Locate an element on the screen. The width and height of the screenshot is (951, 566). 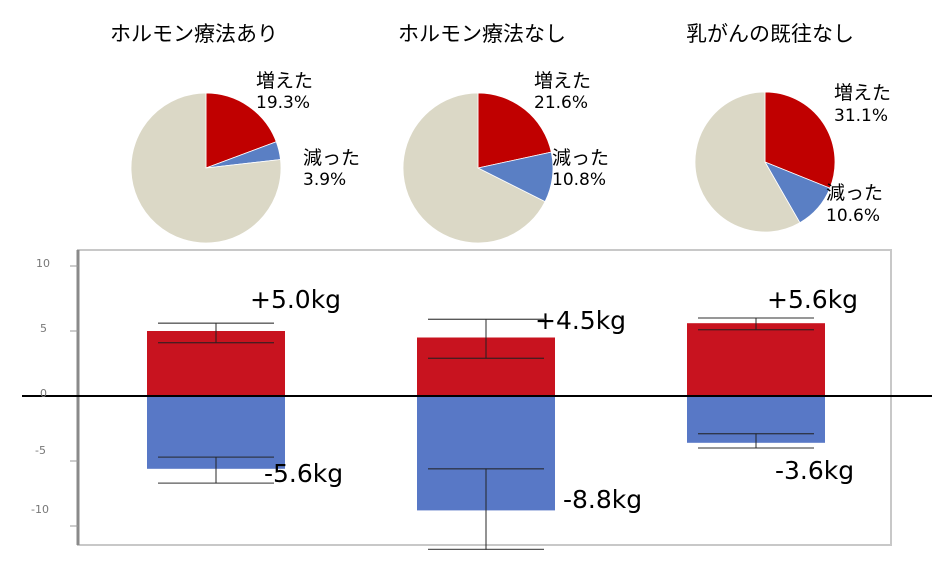
pie-title-2: ホルモン療法なし is located at coordinates (482, 34).